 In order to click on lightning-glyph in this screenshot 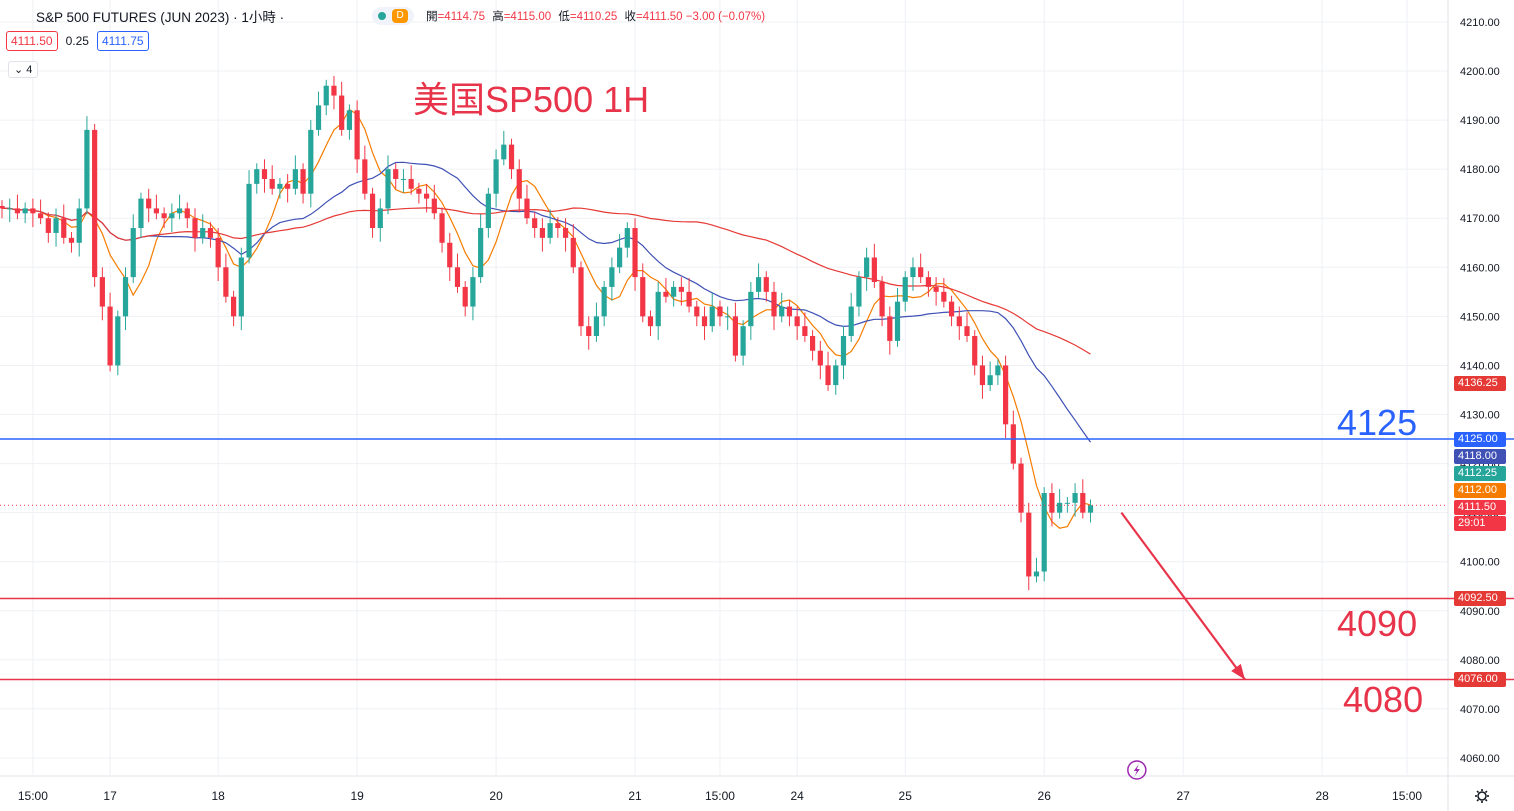, I will do `click(1136, 770)`.